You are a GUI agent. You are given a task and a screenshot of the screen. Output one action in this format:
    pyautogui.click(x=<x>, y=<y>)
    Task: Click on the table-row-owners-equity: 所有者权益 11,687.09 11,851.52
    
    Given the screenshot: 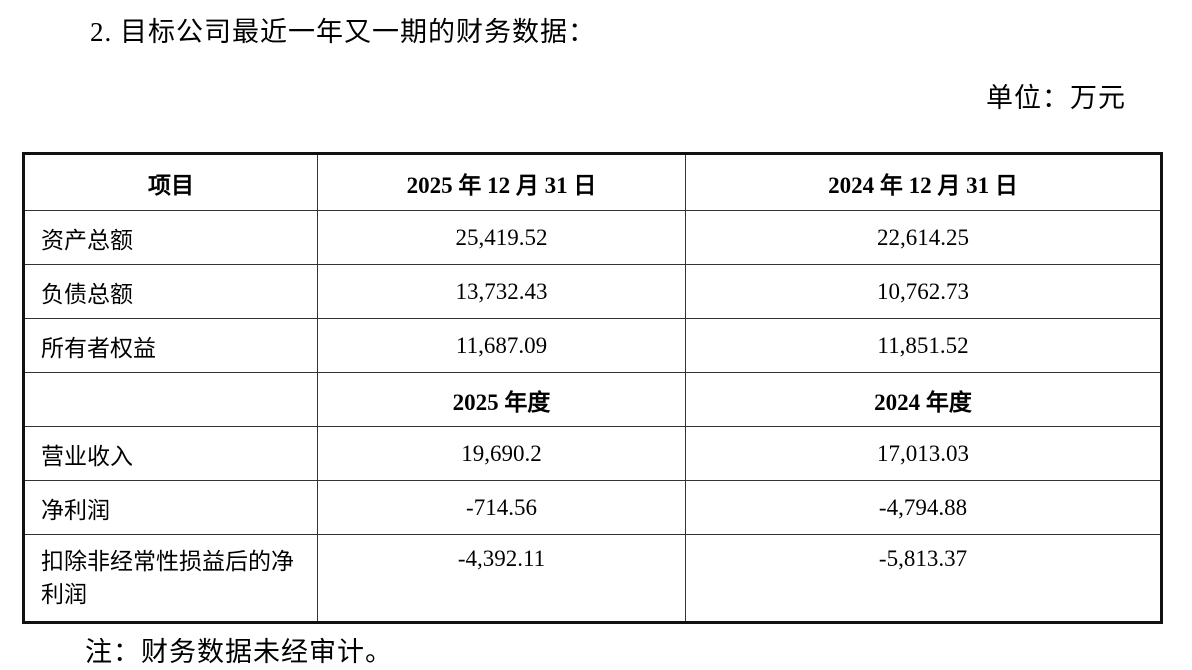 What is the action you would take?
    pyautogui.click(x=592, y=345)
    